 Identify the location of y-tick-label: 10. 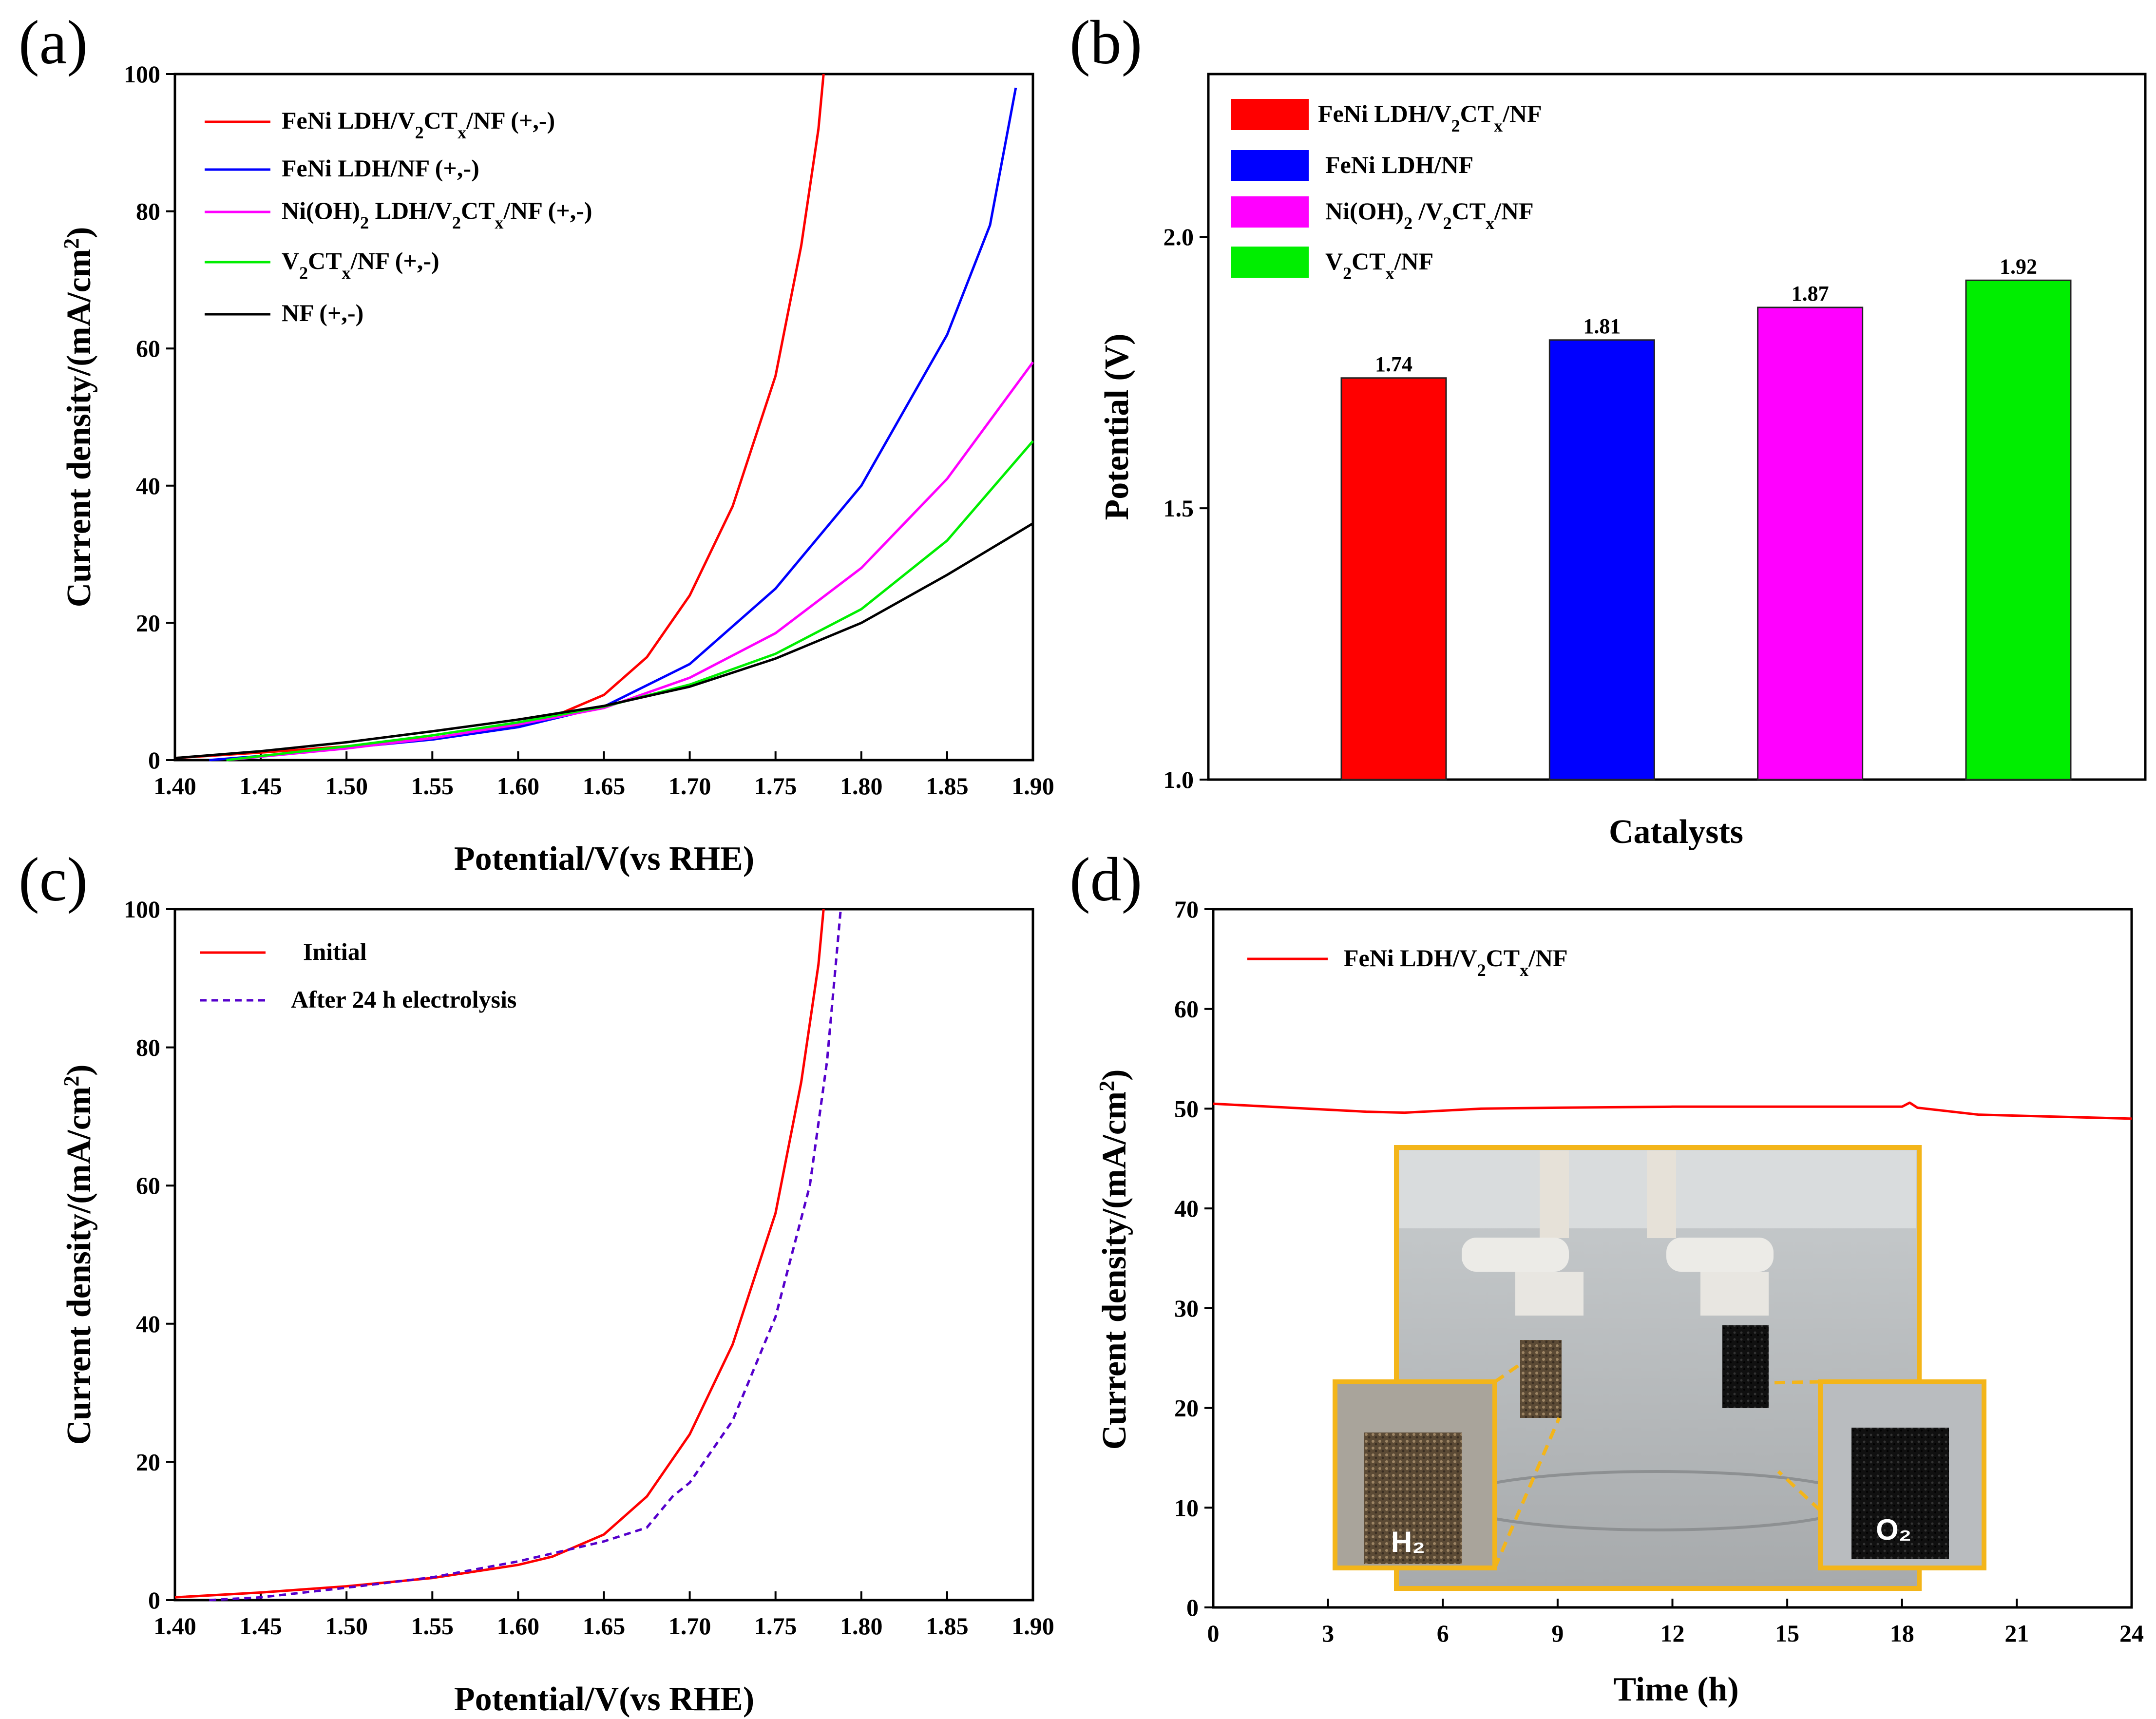
(1186, 1507).